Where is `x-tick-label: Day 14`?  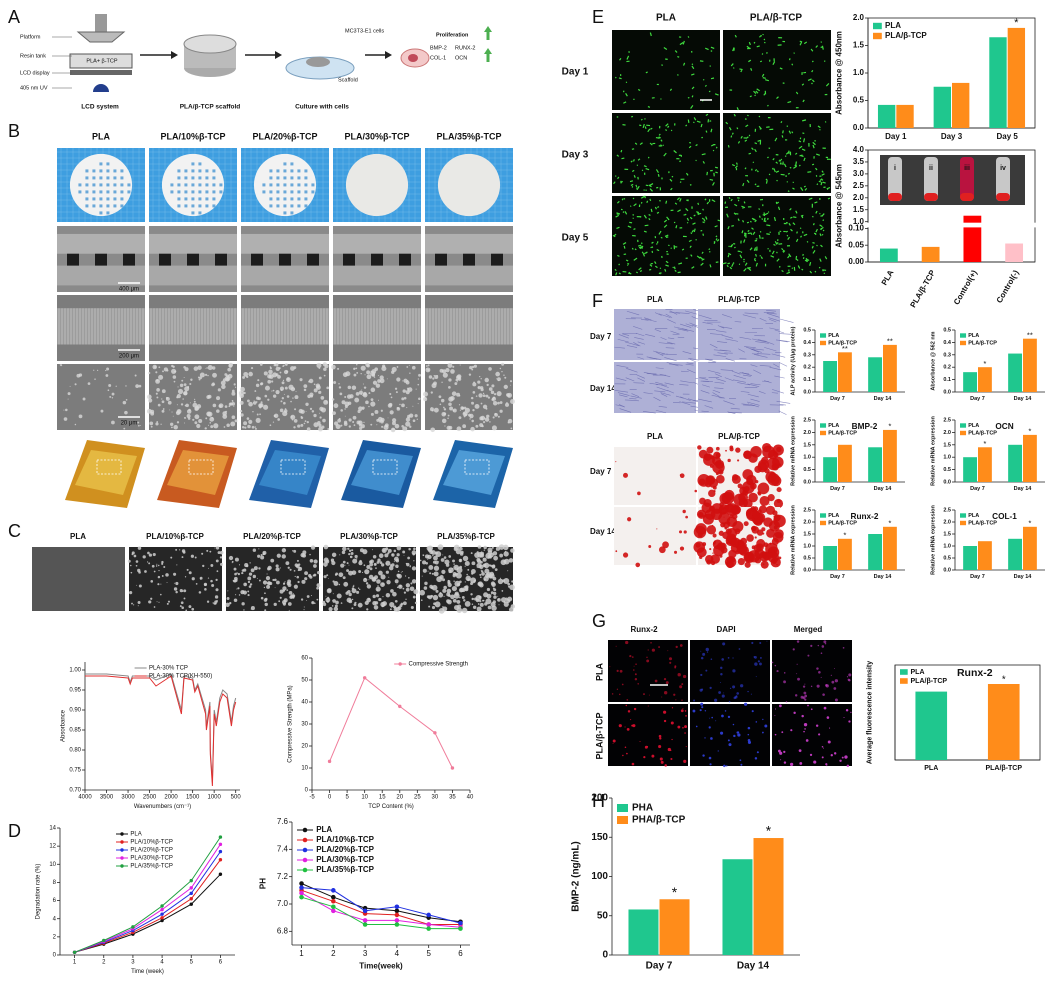 x-tick-label: Day 14 is located at coordinates (883, 489).